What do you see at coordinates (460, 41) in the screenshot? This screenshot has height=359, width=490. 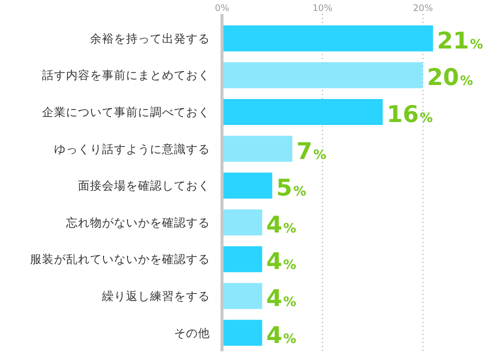 I see `data-label: 21%` at bounding box center [460, 41].